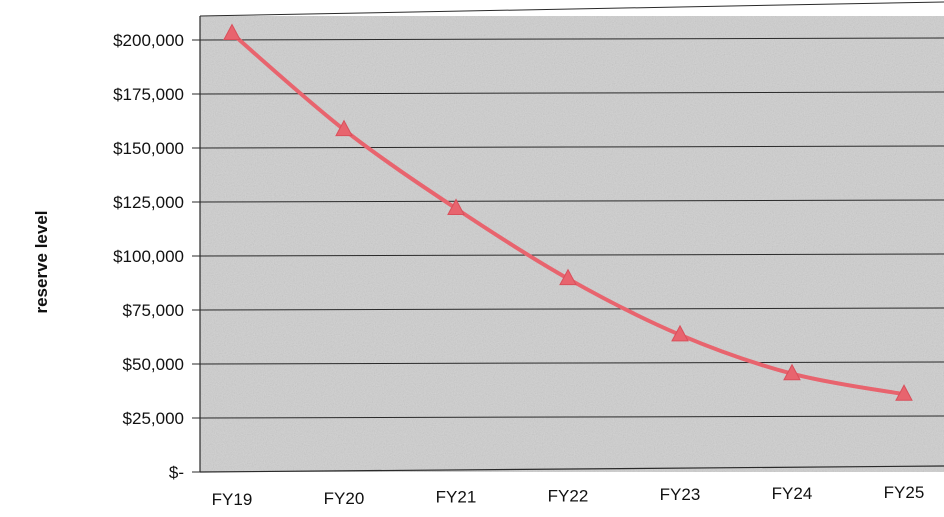 The height and width of the screenshot is (517, 944). What do you see at coordinates (148, 256) in the screenshot?
I see `y-tick-label: $100,000` at bounding box center [148, 256].